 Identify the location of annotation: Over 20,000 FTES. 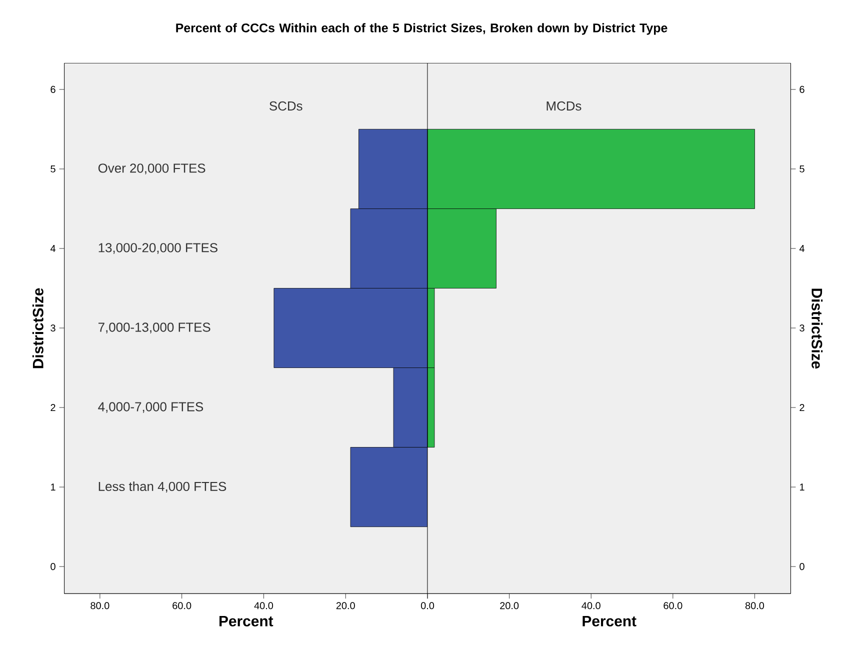
(152, 169).